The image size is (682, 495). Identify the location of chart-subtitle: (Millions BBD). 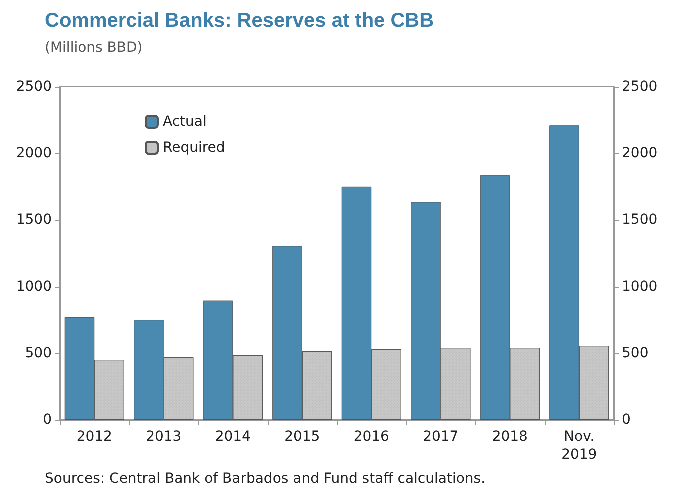
(94, 48).